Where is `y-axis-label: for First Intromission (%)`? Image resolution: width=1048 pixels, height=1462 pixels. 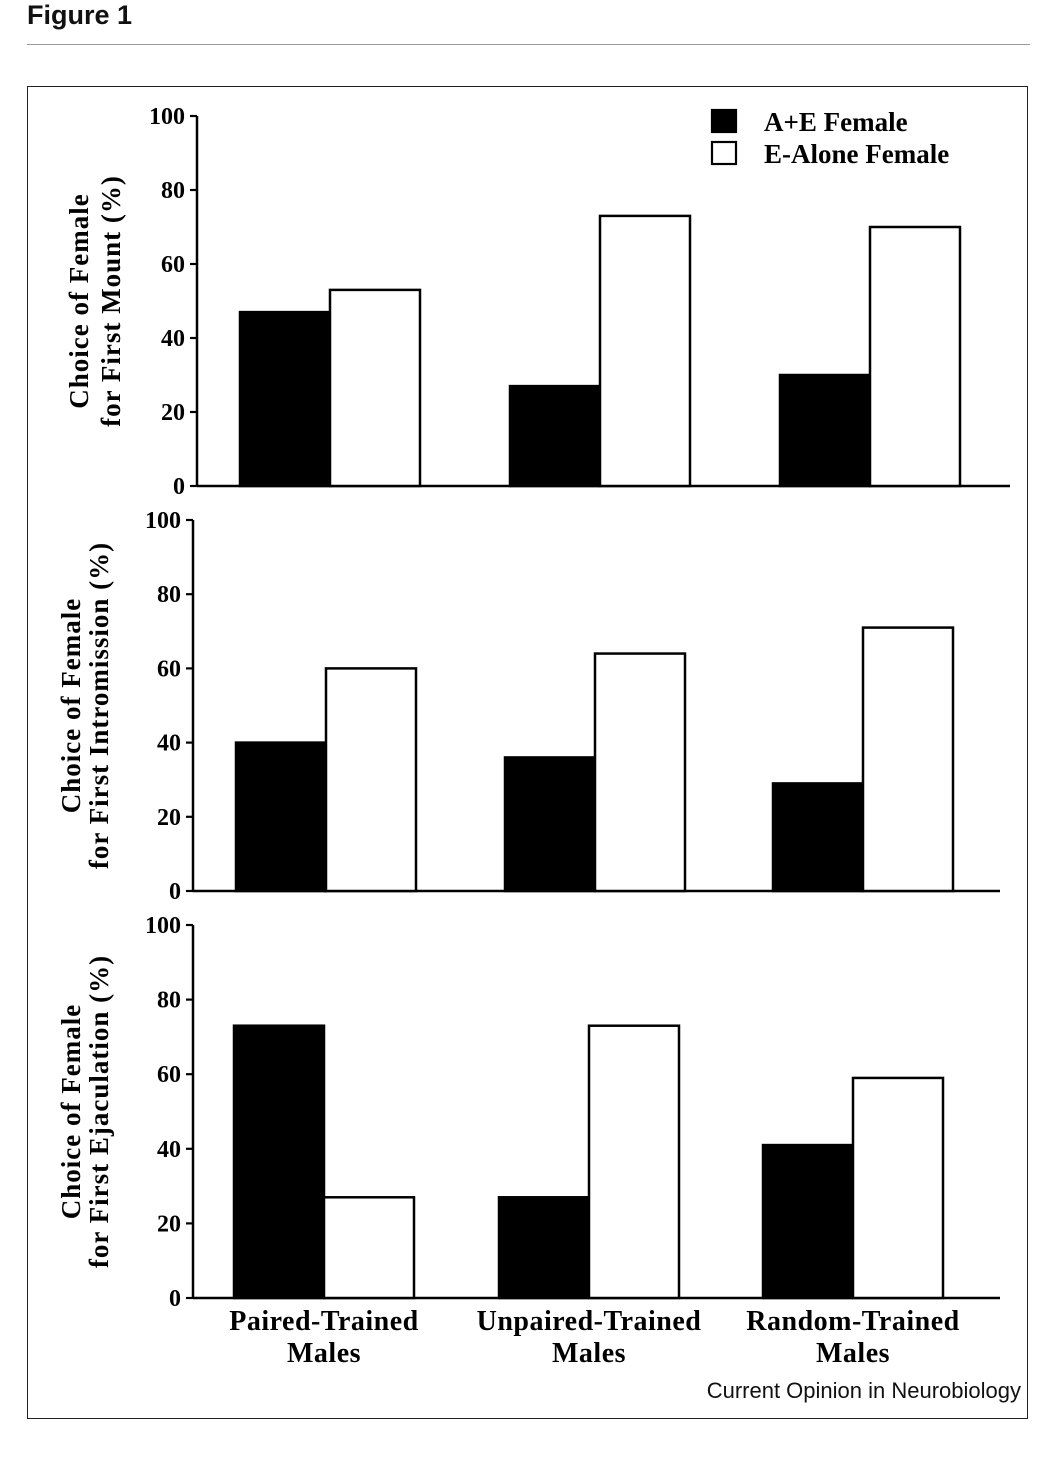
y-axis-label: for First Intromission (%) is located at coordinates (99, 705).